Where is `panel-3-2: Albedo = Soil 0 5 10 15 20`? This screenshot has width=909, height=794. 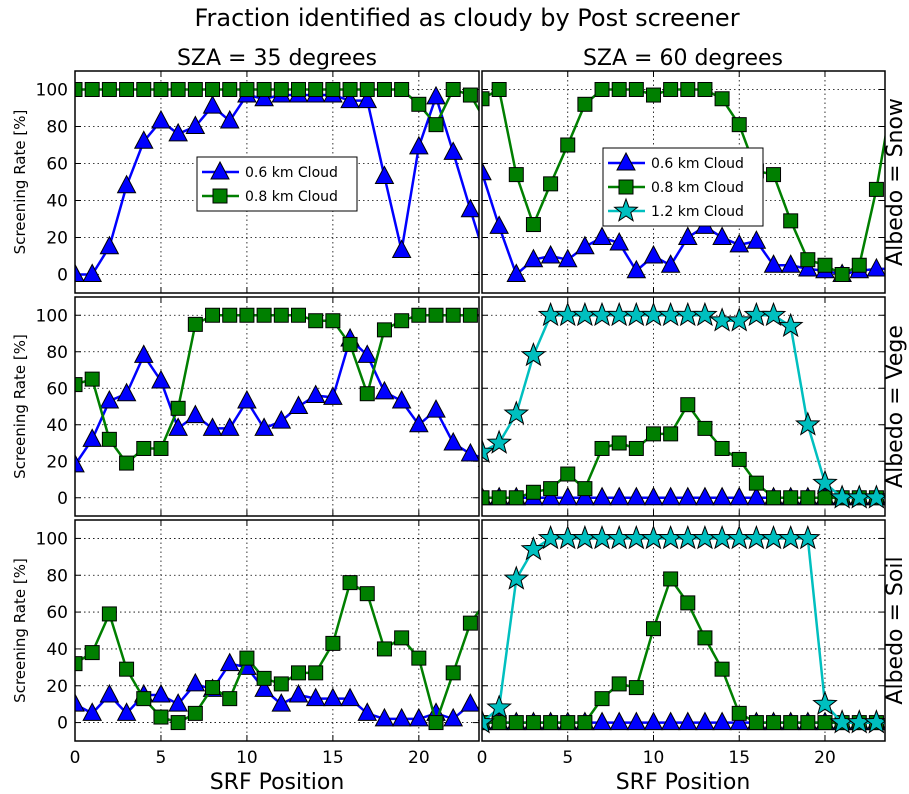 panel-3-2: Albedo = Soil 0 5 10 15 20 is located at coordinates (692, 643).